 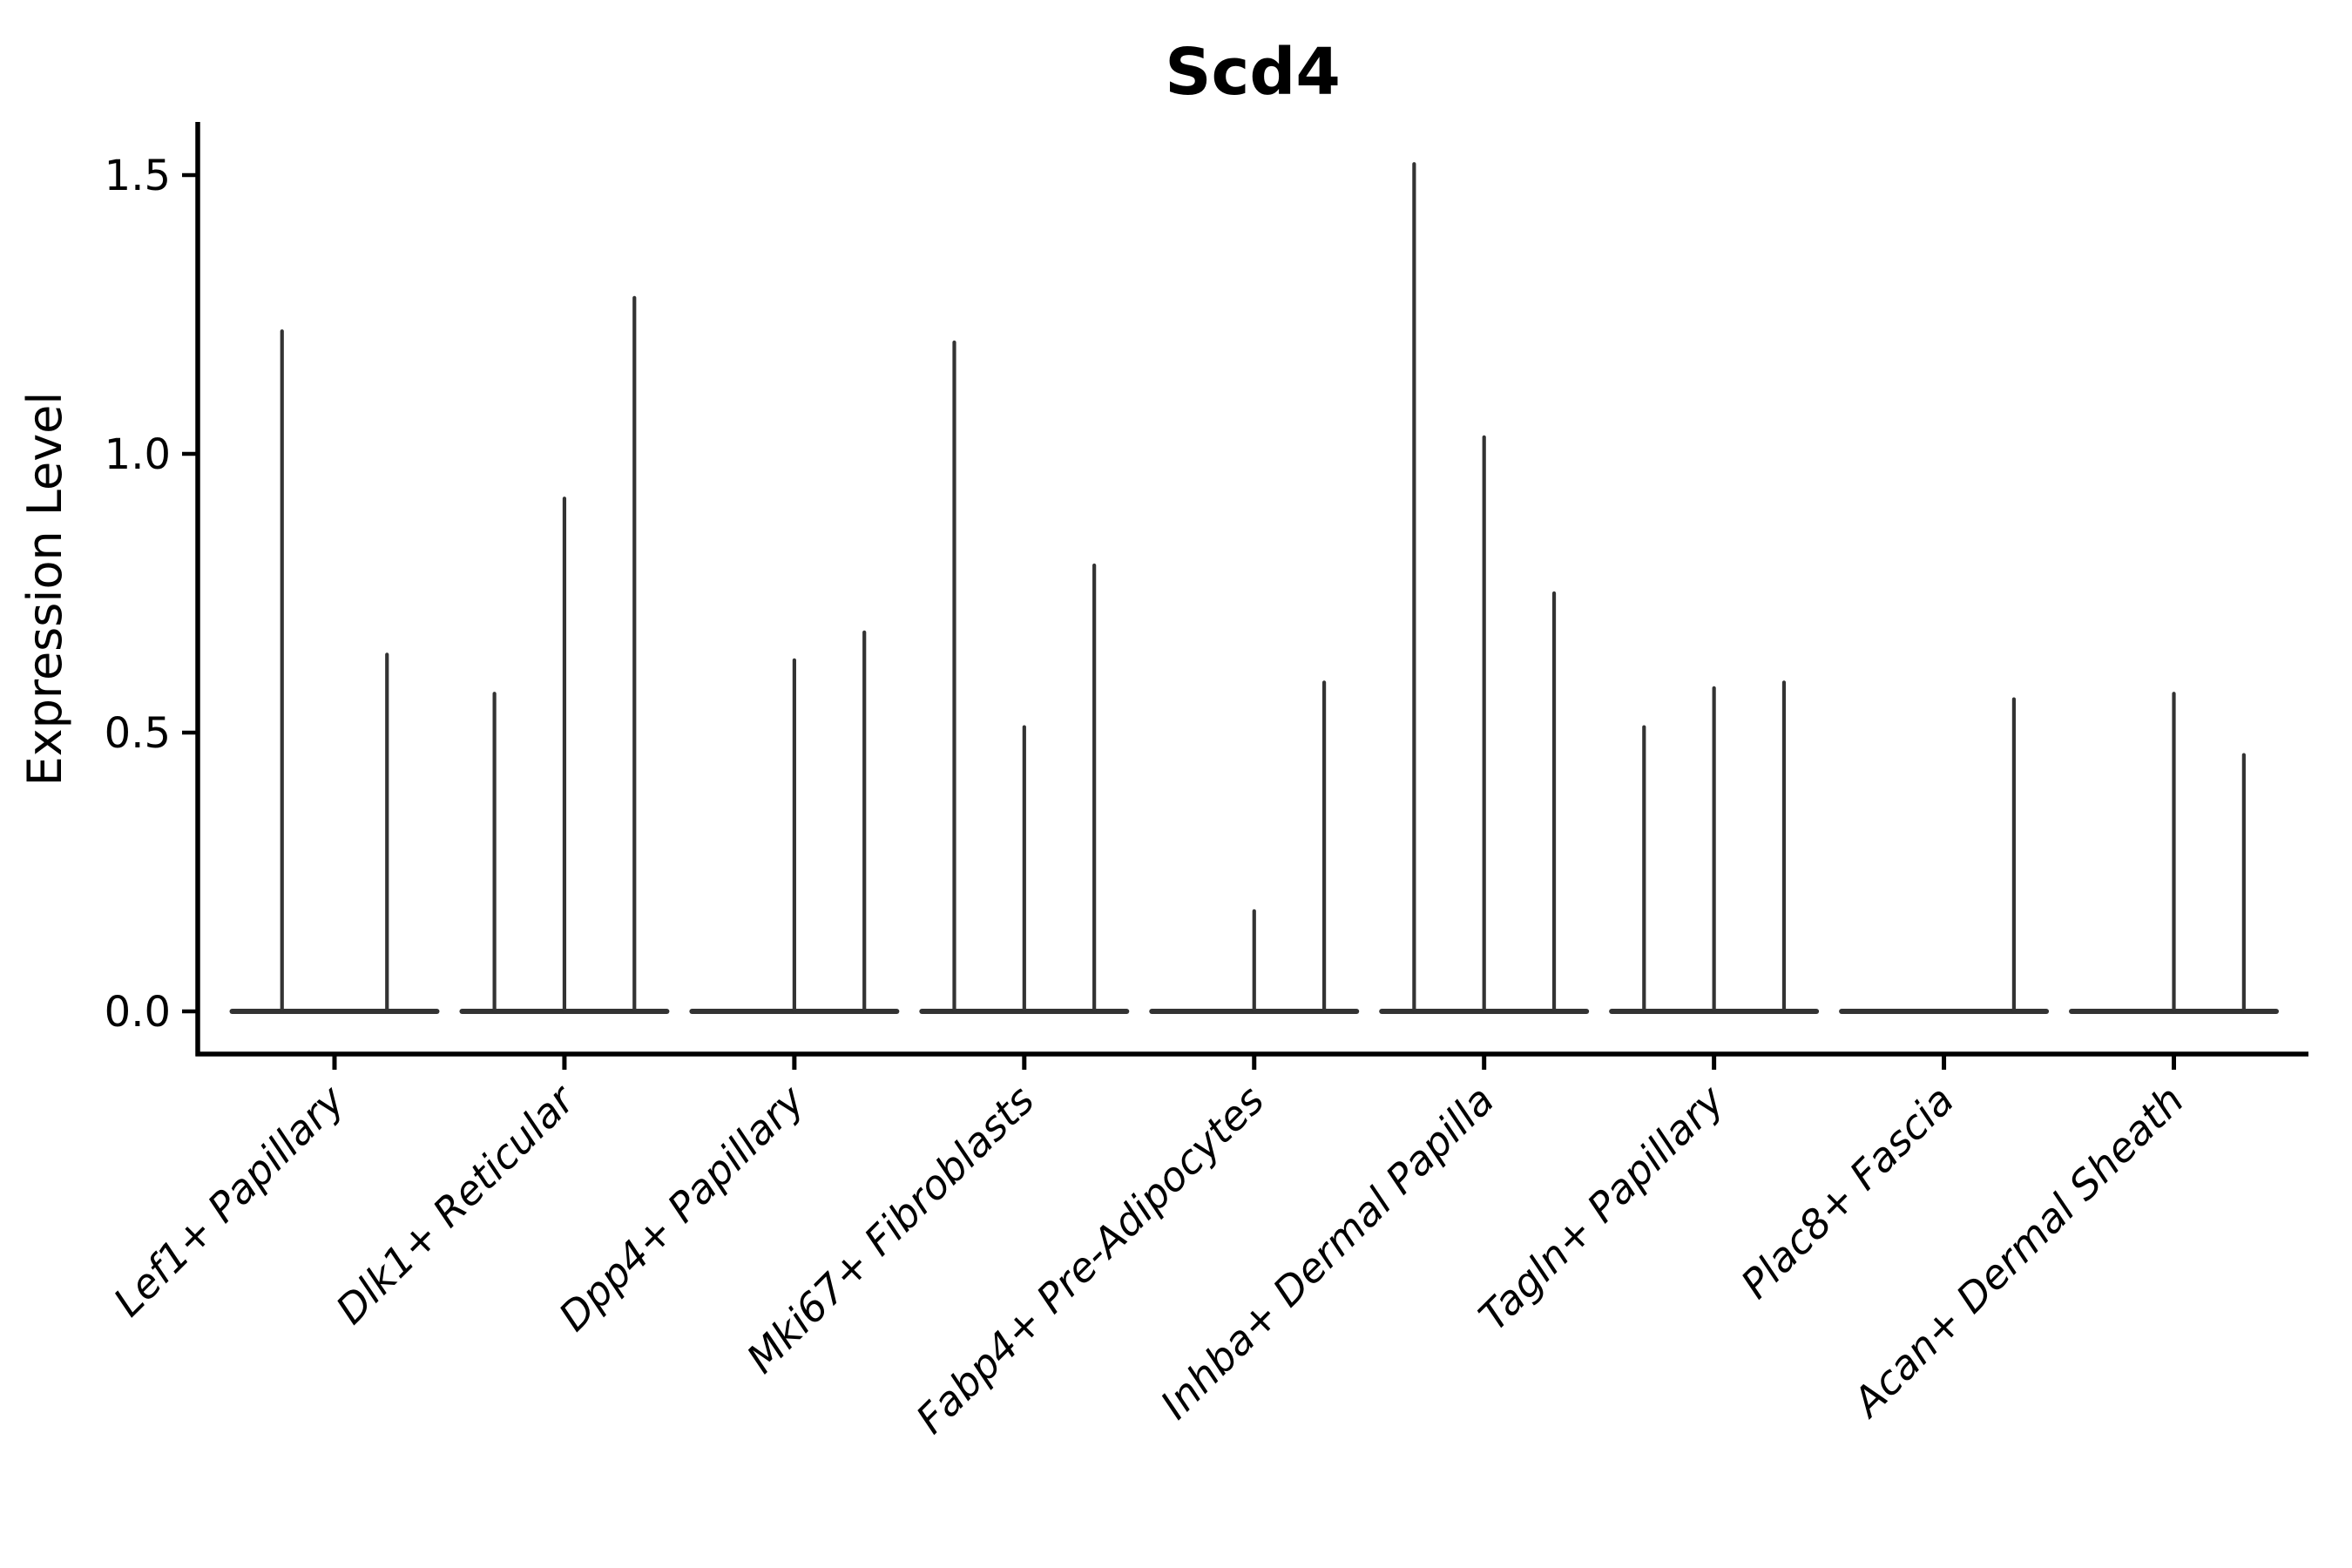 What do you see at coordinates (230, 1201) in the screenshot?
I see `x-tick-label: Lef1+ Papillary` at bounding box center [230, 1201].